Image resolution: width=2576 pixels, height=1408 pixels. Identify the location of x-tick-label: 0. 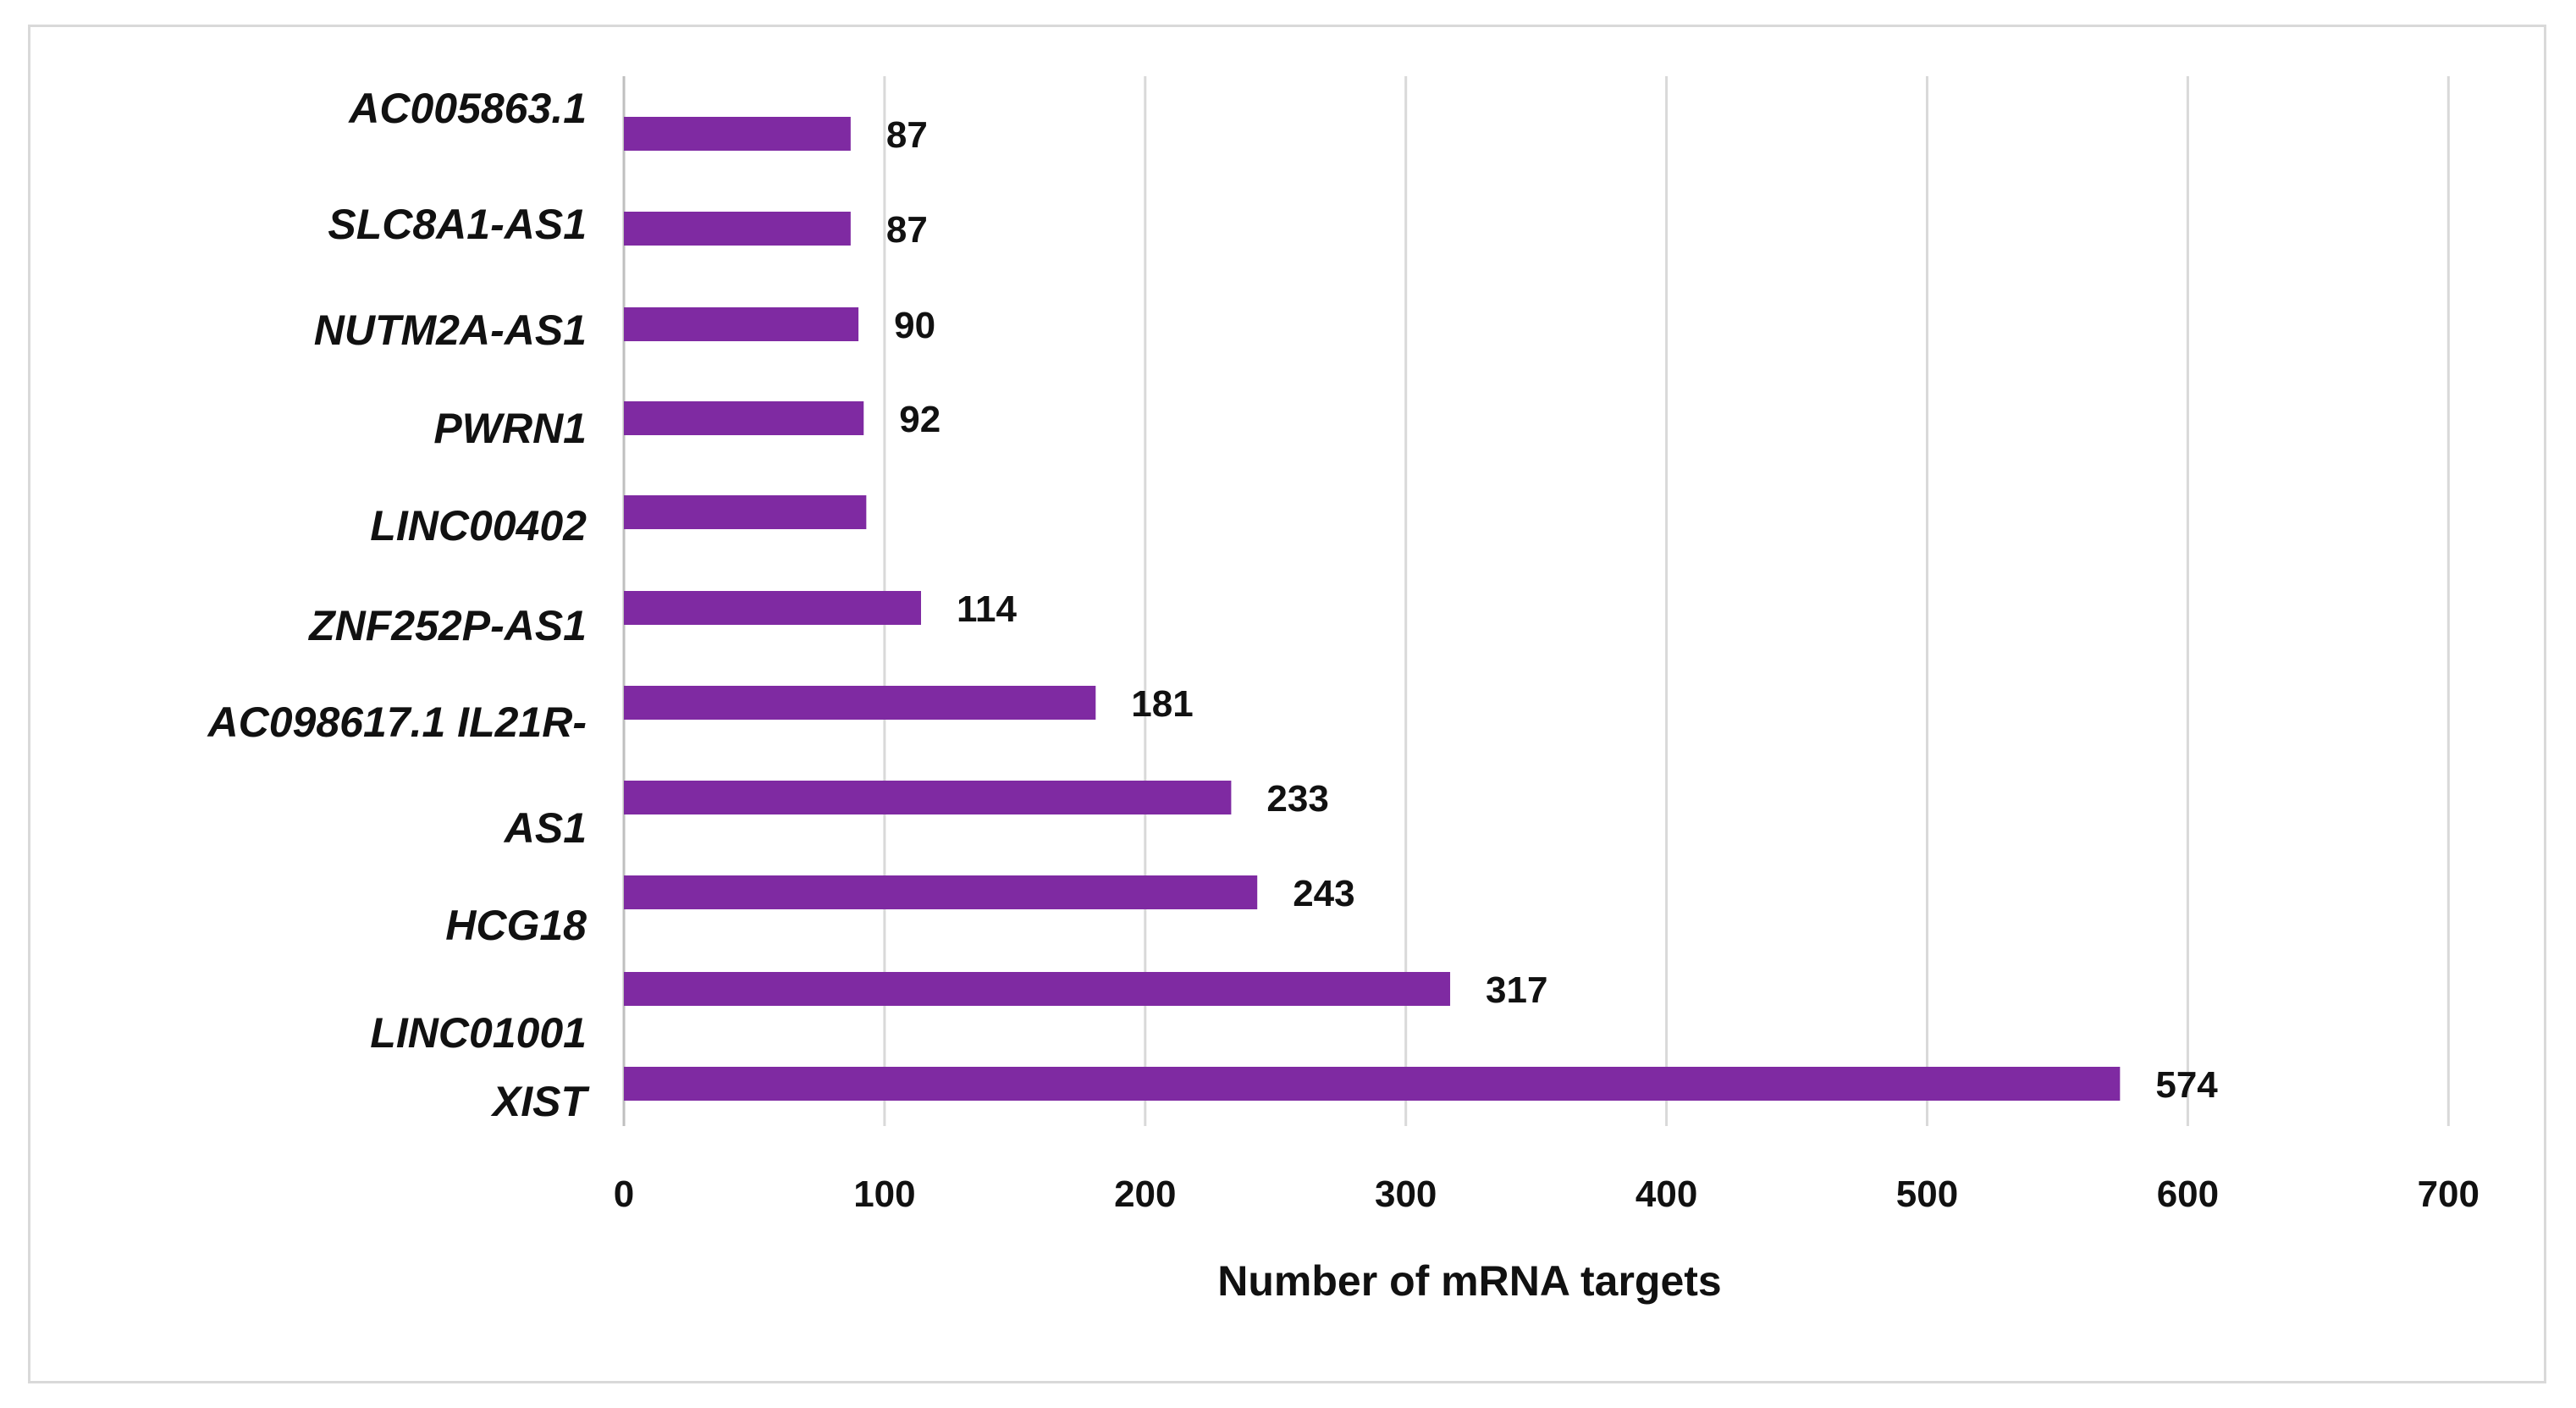
(624, 1194).